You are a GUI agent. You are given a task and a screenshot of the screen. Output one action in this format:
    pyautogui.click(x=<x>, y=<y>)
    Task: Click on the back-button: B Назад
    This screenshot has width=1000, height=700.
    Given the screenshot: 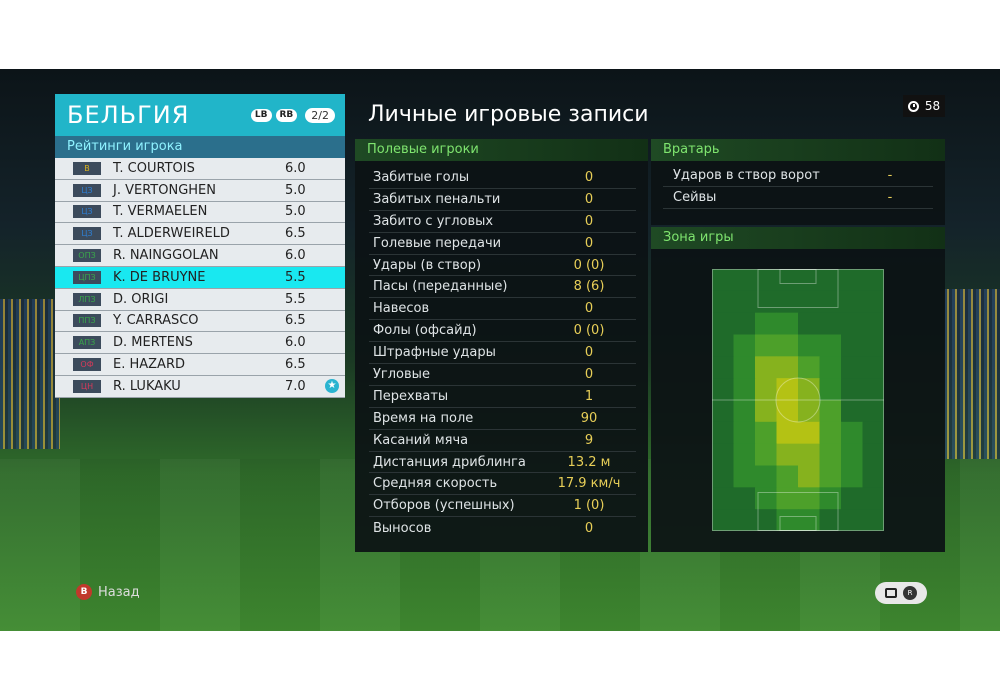 What is the action you would take?
    pyautogui.click(x=108, y=592)
    